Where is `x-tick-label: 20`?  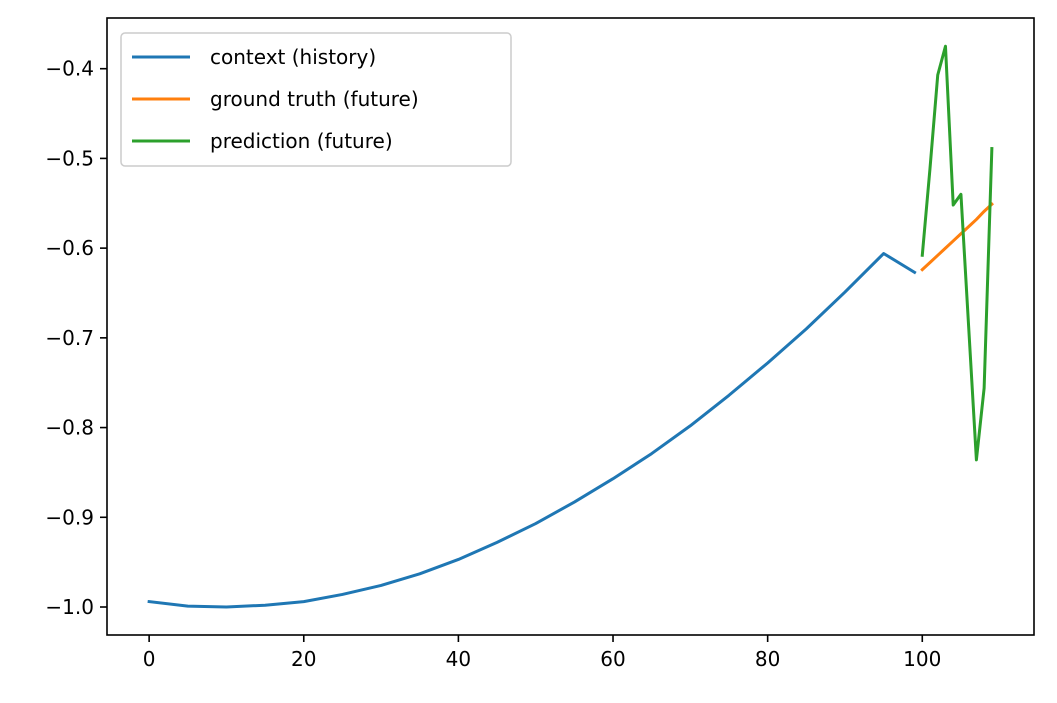
x-tick-label: 20 is located at coordinates (303, 659).